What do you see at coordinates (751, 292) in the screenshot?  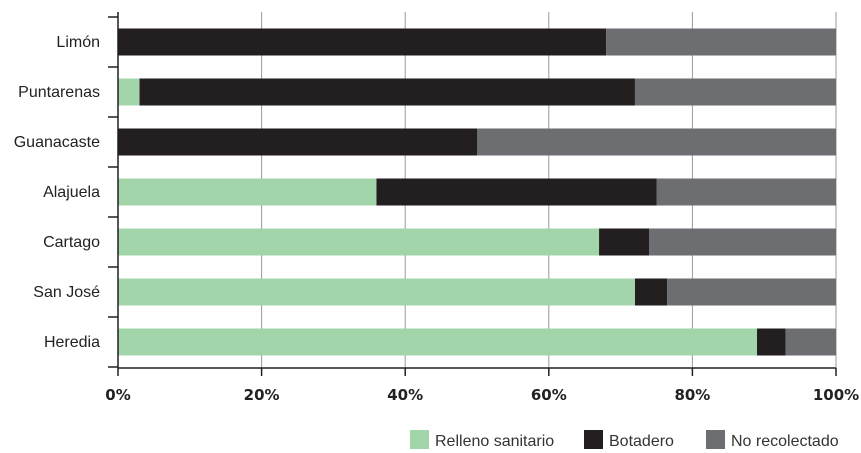 I see `bar-san-jos--series-2` at bounding box center [751, 292].